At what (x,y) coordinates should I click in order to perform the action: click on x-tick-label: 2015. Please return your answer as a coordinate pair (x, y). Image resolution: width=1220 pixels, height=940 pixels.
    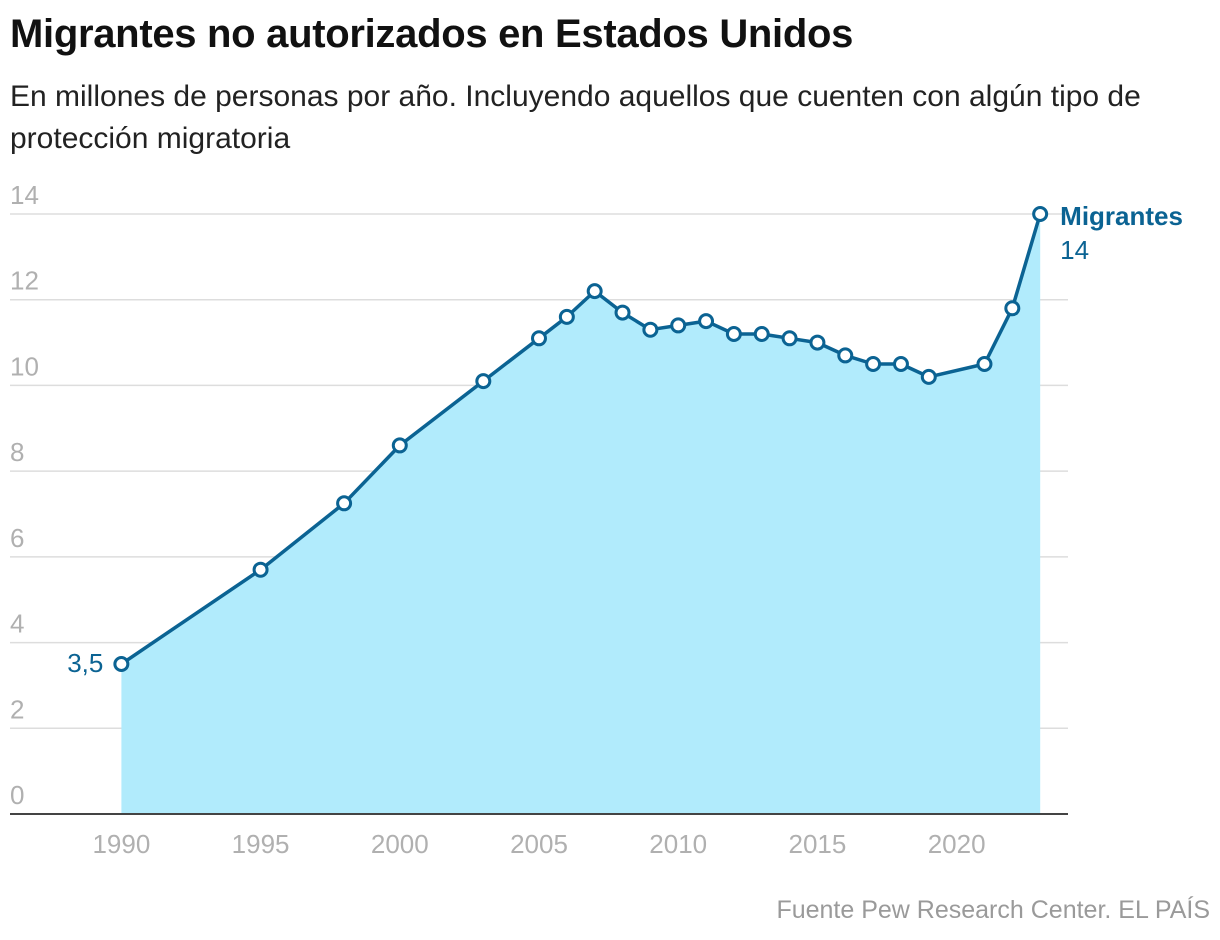
    Looking at the image, I should click on (817, 844).